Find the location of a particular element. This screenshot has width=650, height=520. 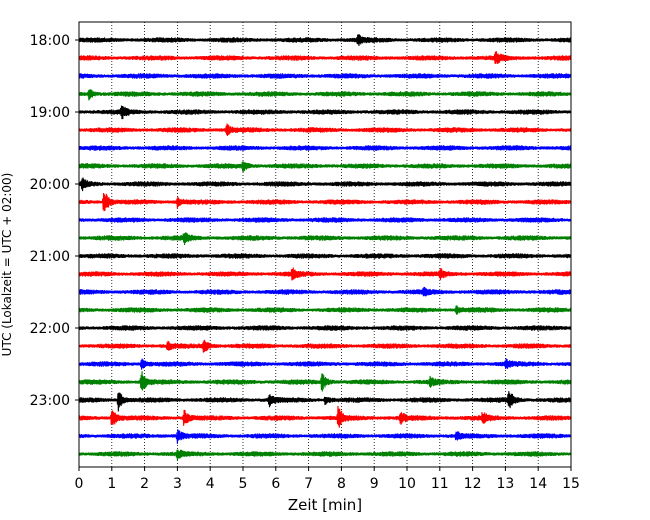

x-tick-label: 14 is located at coordinates (538, 484).